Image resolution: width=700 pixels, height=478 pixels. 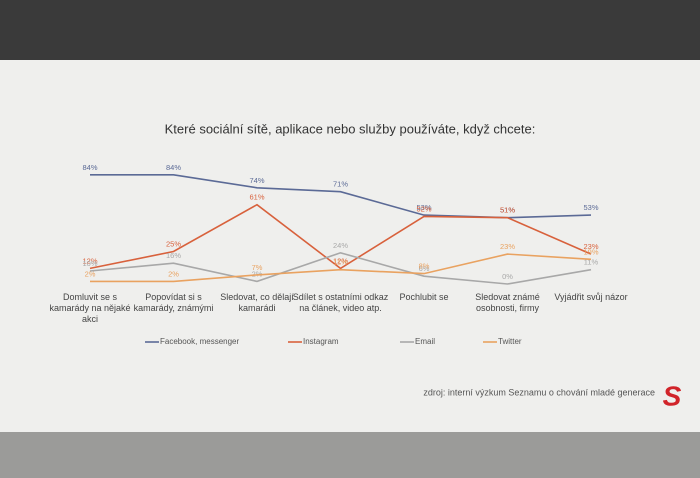 I want to click on x-tick-label: Pochlubit se, so click(x=424, y=297).